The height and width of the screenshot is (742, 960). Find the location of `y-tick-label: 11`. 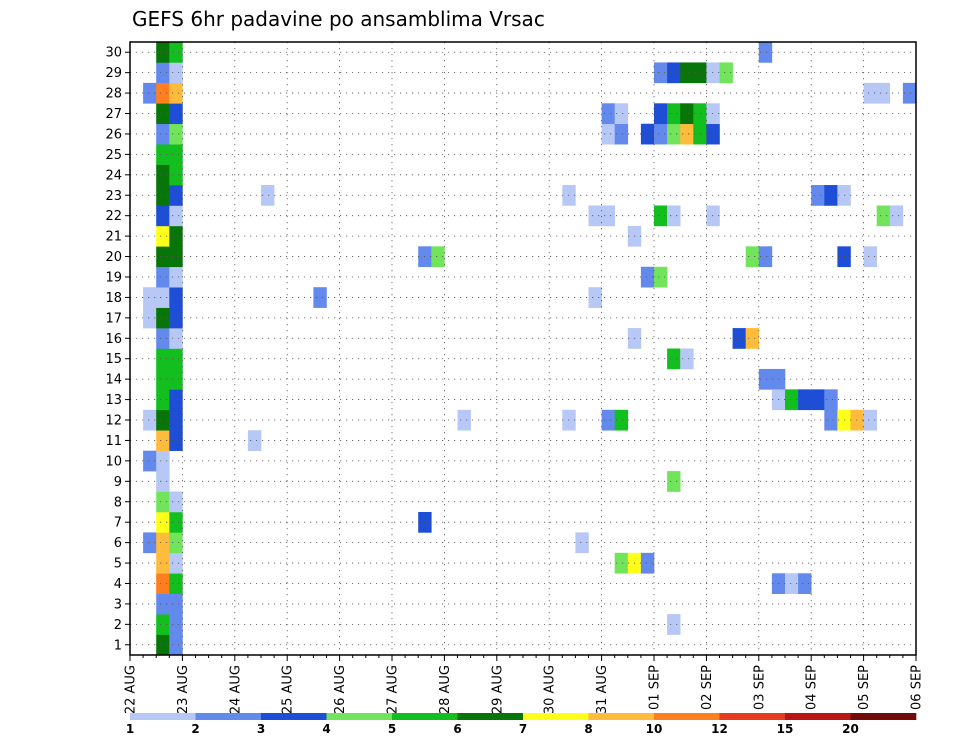

y-tick-label: 11 is located at coordinates (113, 441).